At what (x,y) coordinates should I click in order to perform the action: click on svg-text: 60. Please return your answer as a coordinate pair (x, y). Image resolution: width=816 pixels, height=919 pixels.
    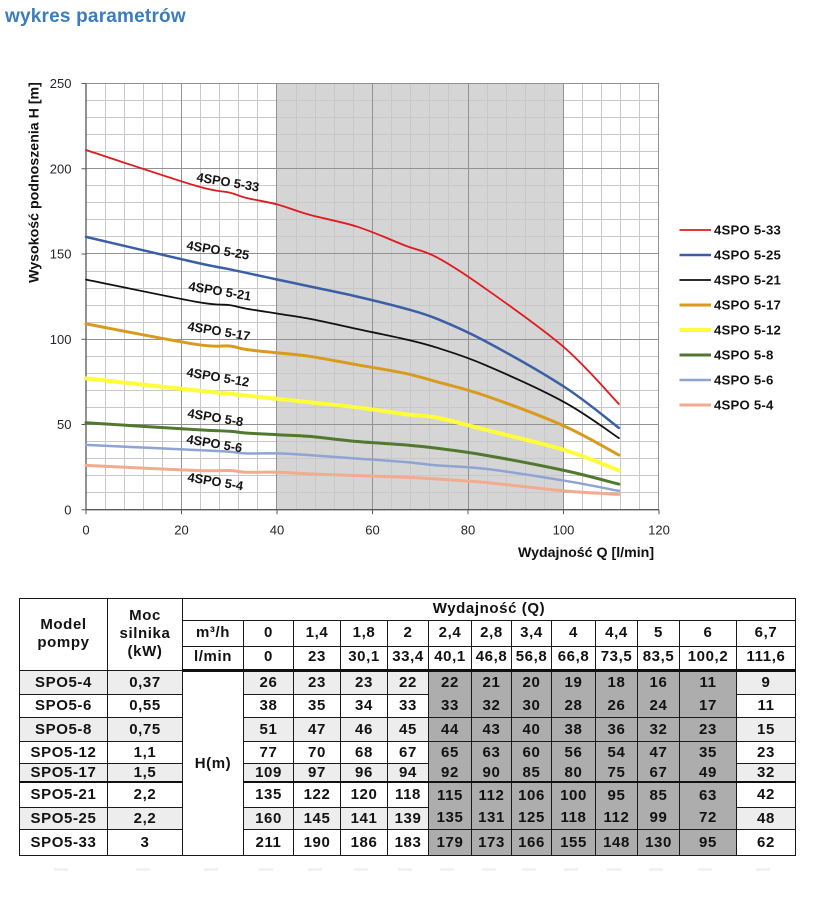
    Looking at the image, I should click on (372, 530).